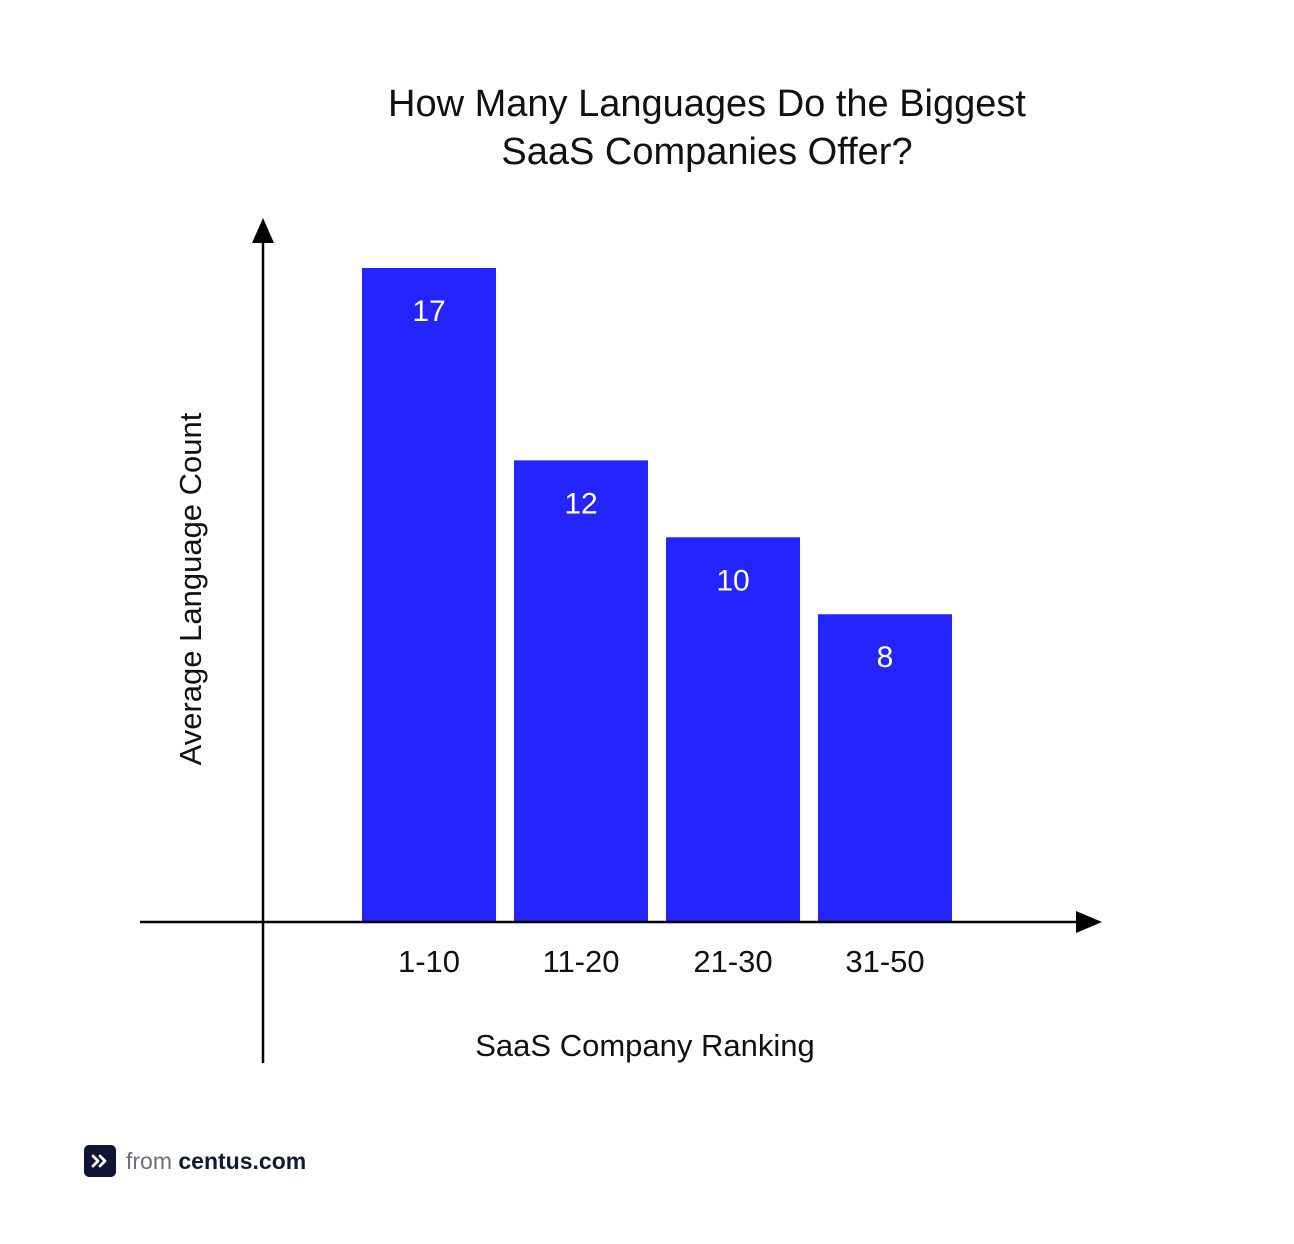 The width and height of the screenshot is (1294, 1244). I want to click on y-axis-label: Average Language Count, so click(190, 588).